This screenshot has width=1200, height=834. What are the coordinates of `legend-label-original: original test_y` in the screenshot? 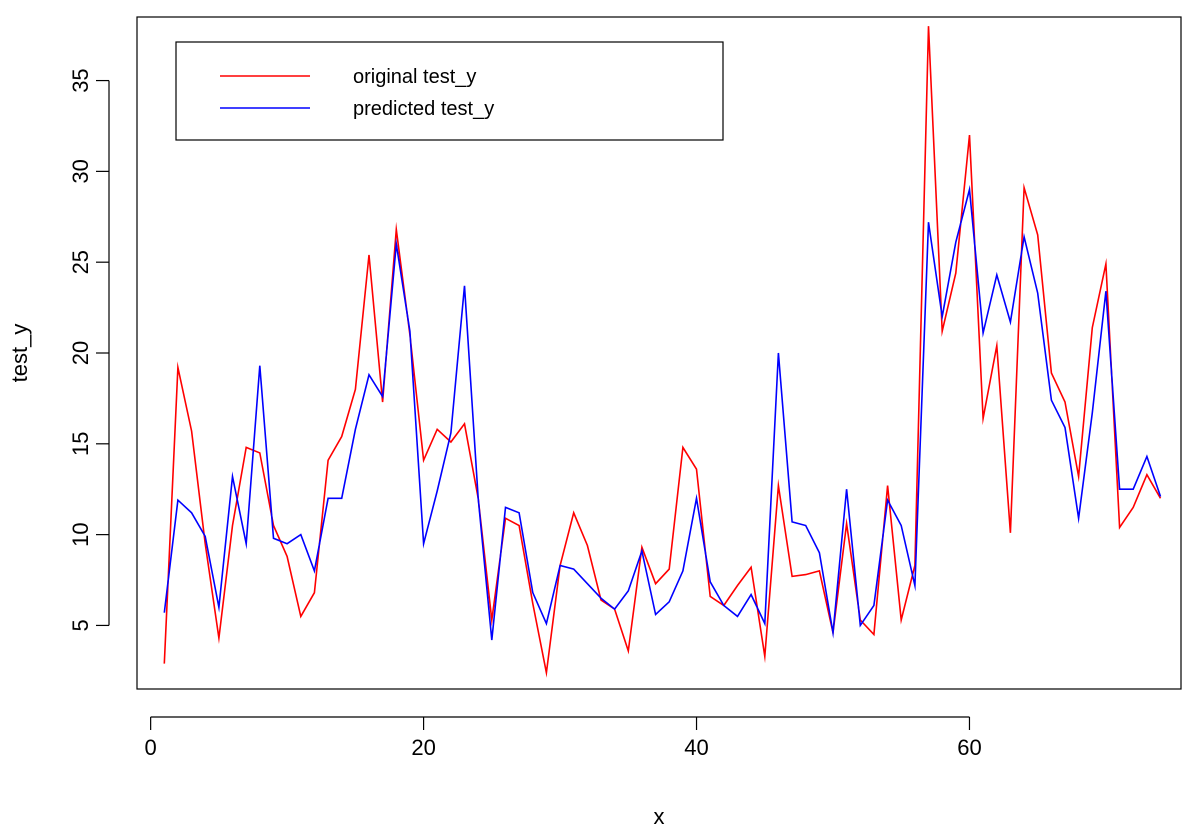 It's located at (414, 77).